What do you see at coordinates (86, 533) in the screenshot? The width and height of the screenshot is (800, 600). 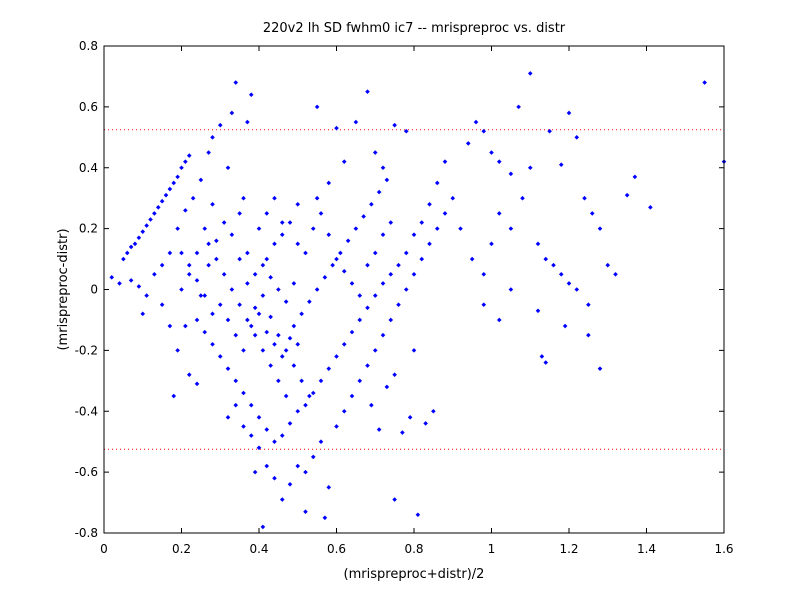 I see `y-tick-label: -0.8` at bounding box center [86, 533].